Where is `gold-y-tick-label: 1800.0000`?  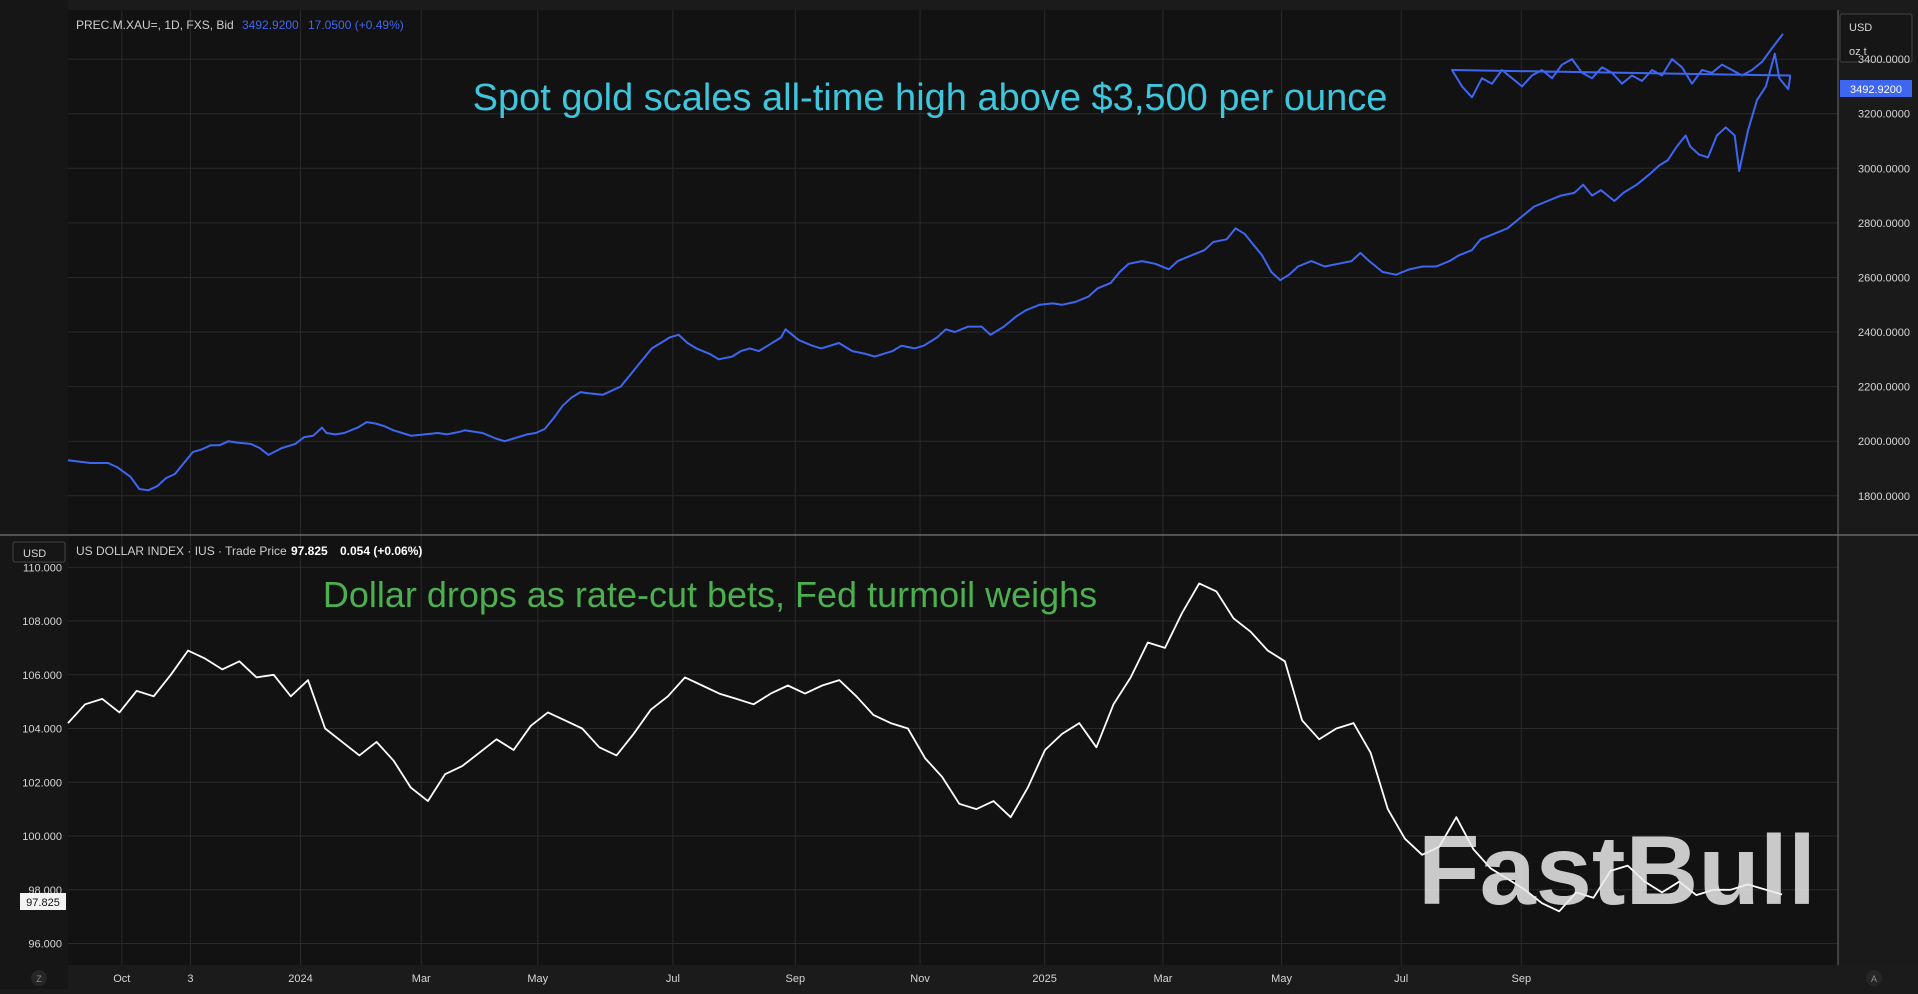
gold-y-tick-label: 1800.0000 is located at coordinates (1884, 497).